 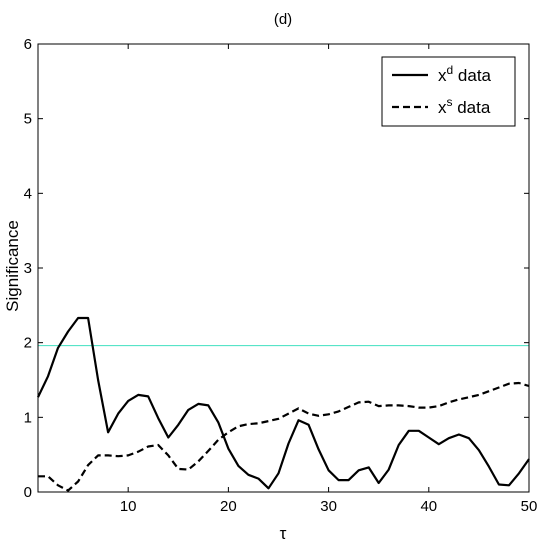 What do you see at coordinates (28, 119) in the screenshot?
I see `y-tick-label: 5` at bounding box center [28, 119].